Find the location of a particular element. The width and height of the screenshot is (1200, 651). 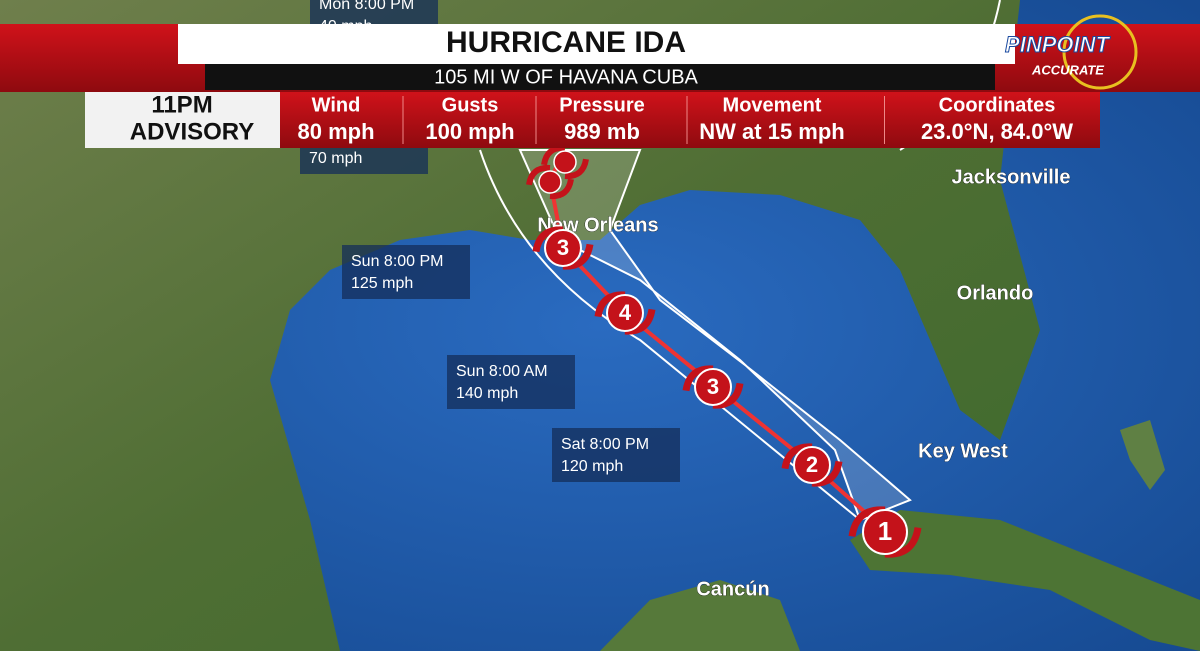

advisory-label: ADVISORY is located at coordinates (192, 131).